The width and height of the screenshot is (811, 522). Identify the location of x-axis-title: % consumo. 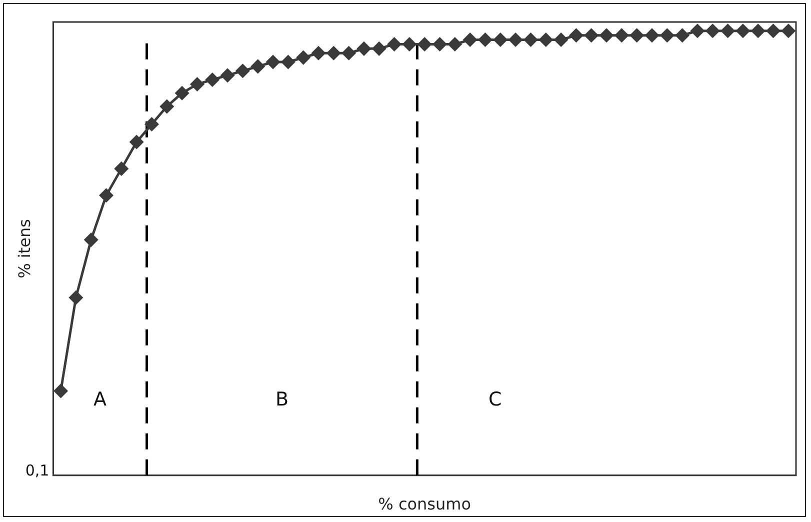
(425, 504).